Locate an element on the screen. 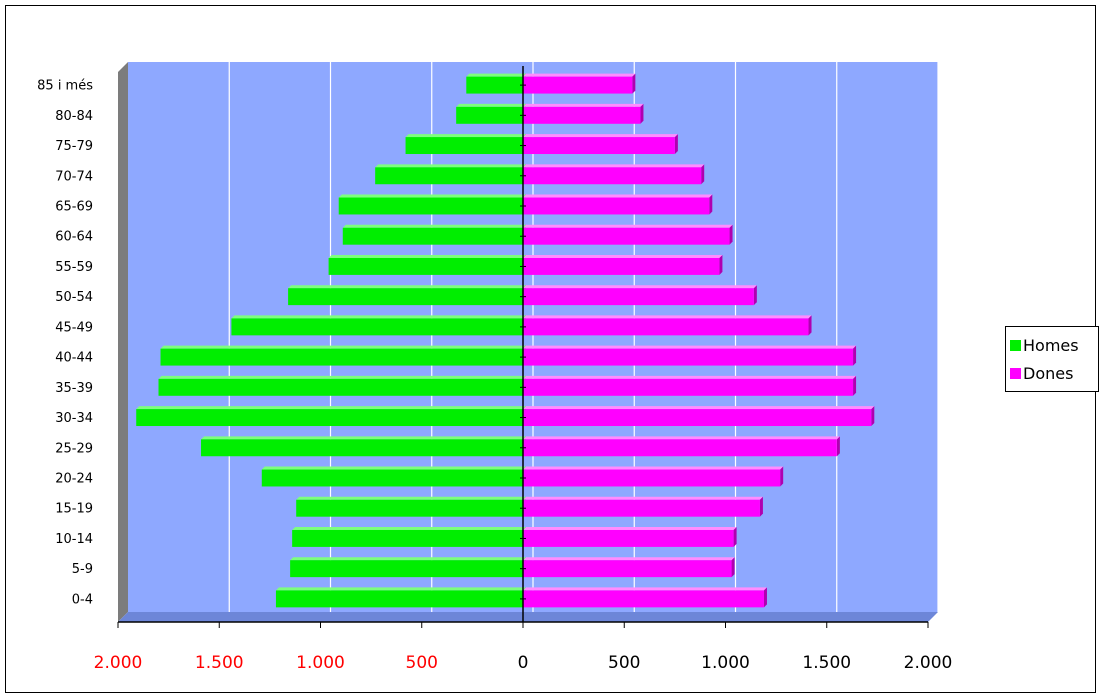 This screenshot has width=1103, height=700. dones-bar-7-top is located at coordinates (690, 377).